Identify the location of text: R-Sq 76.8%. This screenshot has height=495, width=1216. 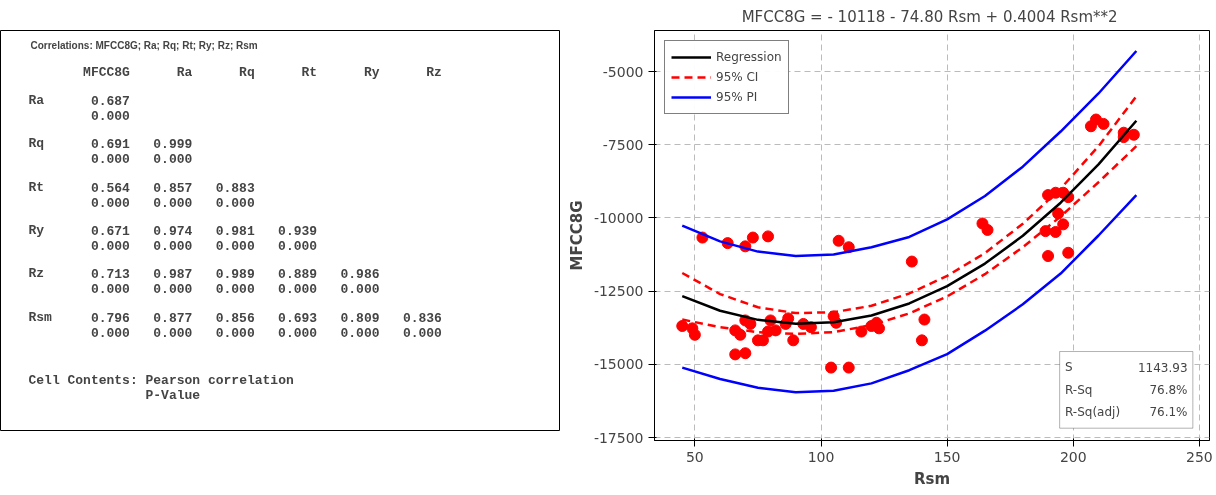
(1126, 389).